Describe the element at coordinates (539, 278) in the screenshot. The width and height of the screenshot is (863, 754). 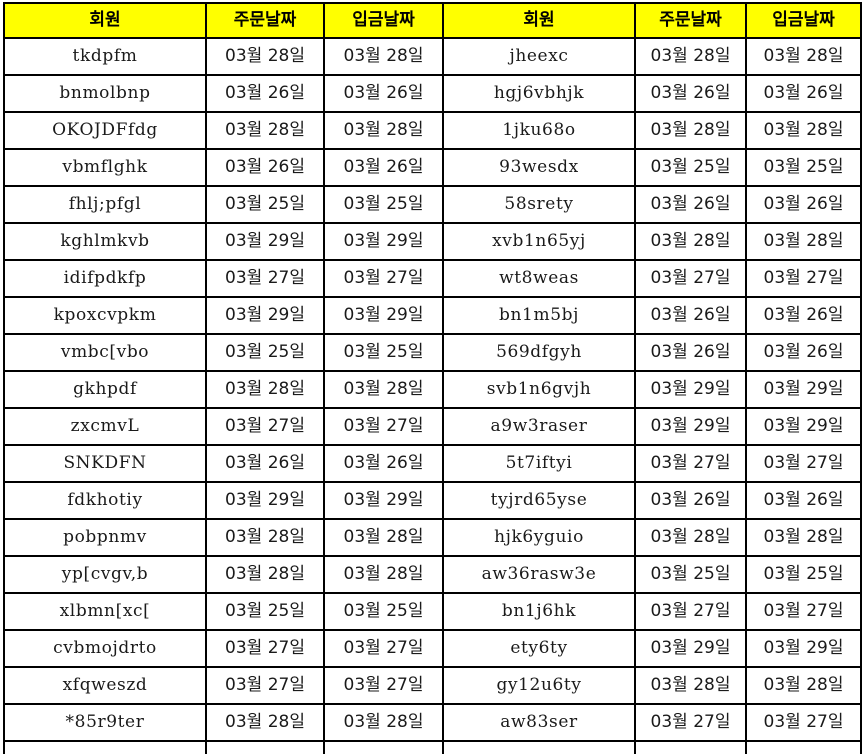
I see `cell-member-right: wt8weas` at that location.